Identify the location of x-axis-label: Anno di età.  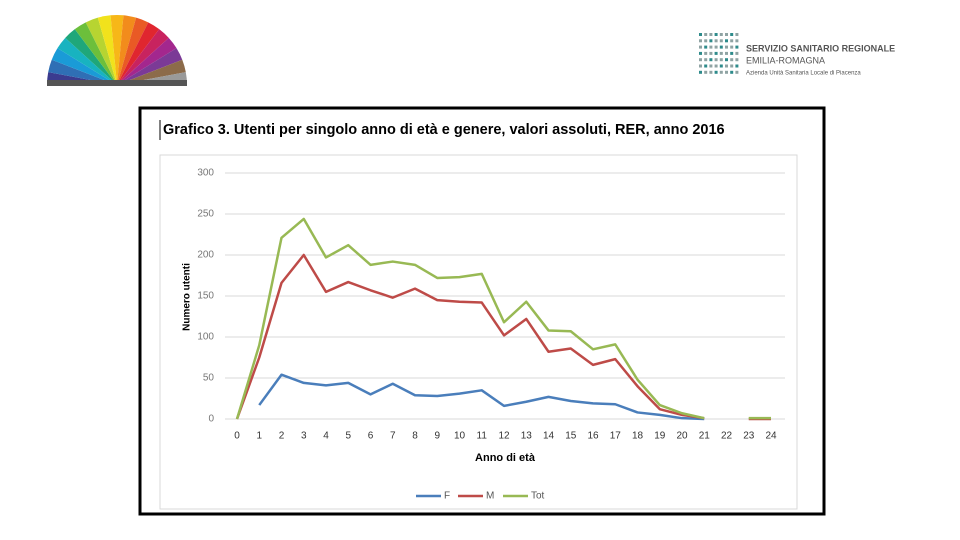
(505, 458).